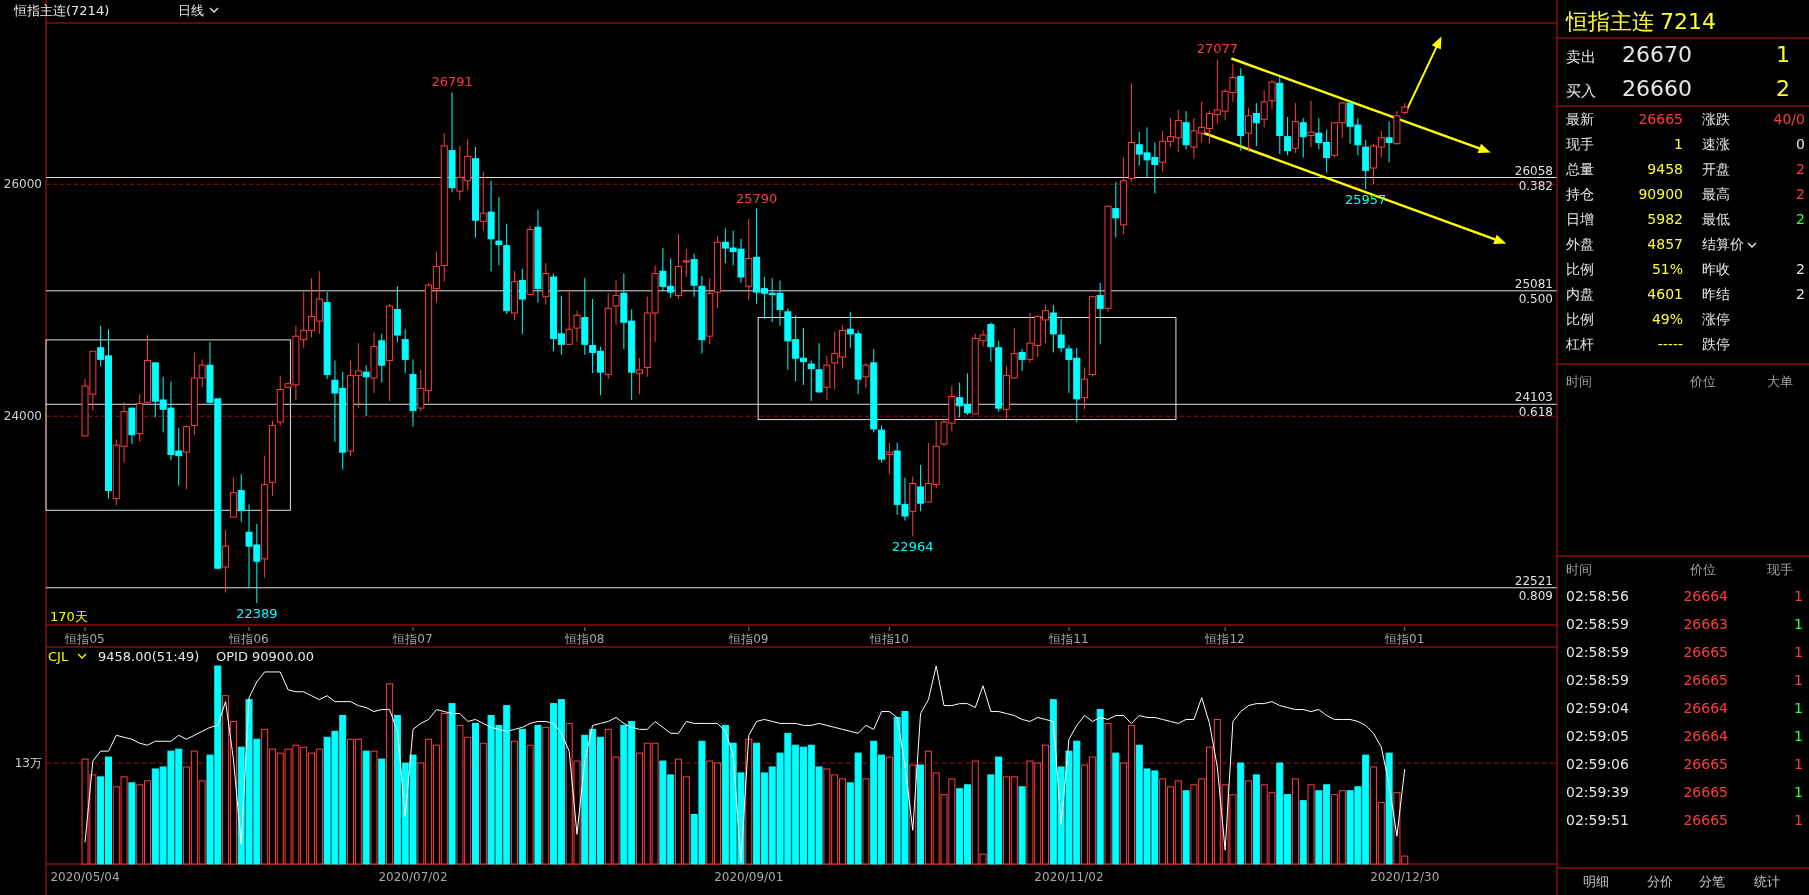 This screenshot has width=1809, height=895. What do you see at coordinates (1716, 319) in the screenshot?
I see `text: 涨停` at bounding box center [1716, 319].